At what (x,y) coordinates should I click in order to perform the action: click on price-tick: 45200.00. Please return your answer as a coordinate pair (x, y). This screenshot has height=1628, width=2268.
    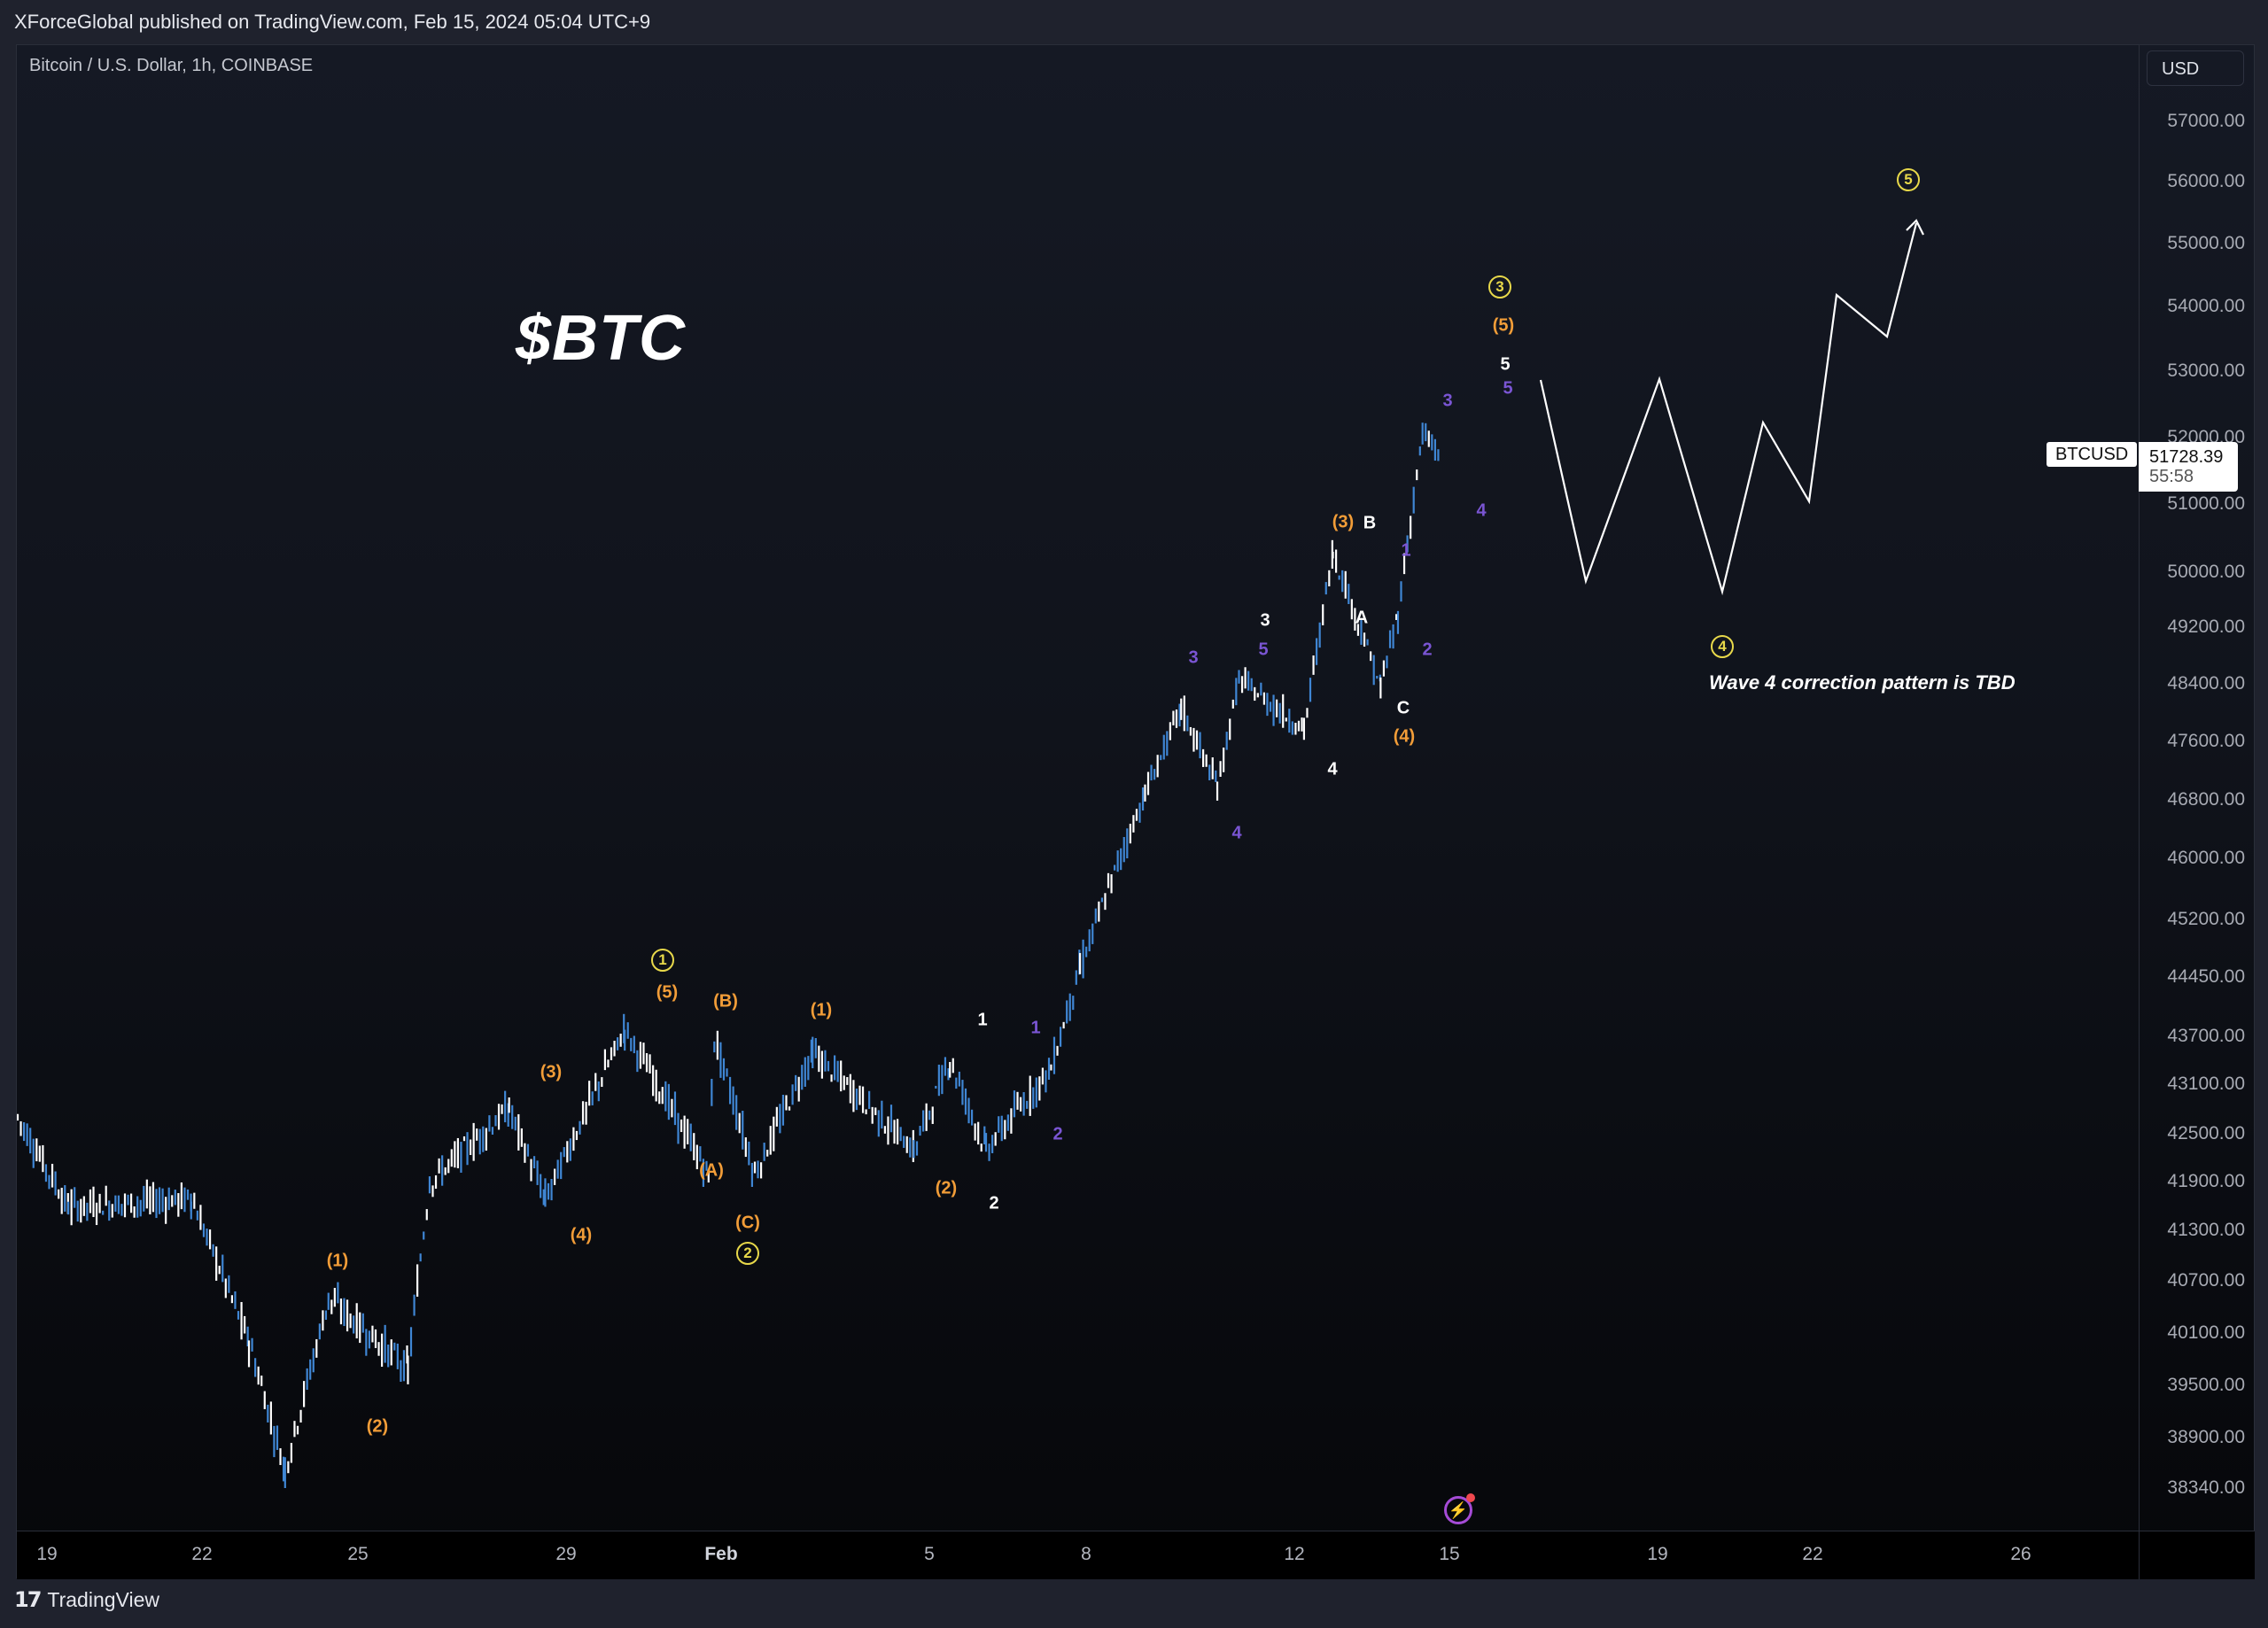
    Looking at the image, I should click on (2206, 919).